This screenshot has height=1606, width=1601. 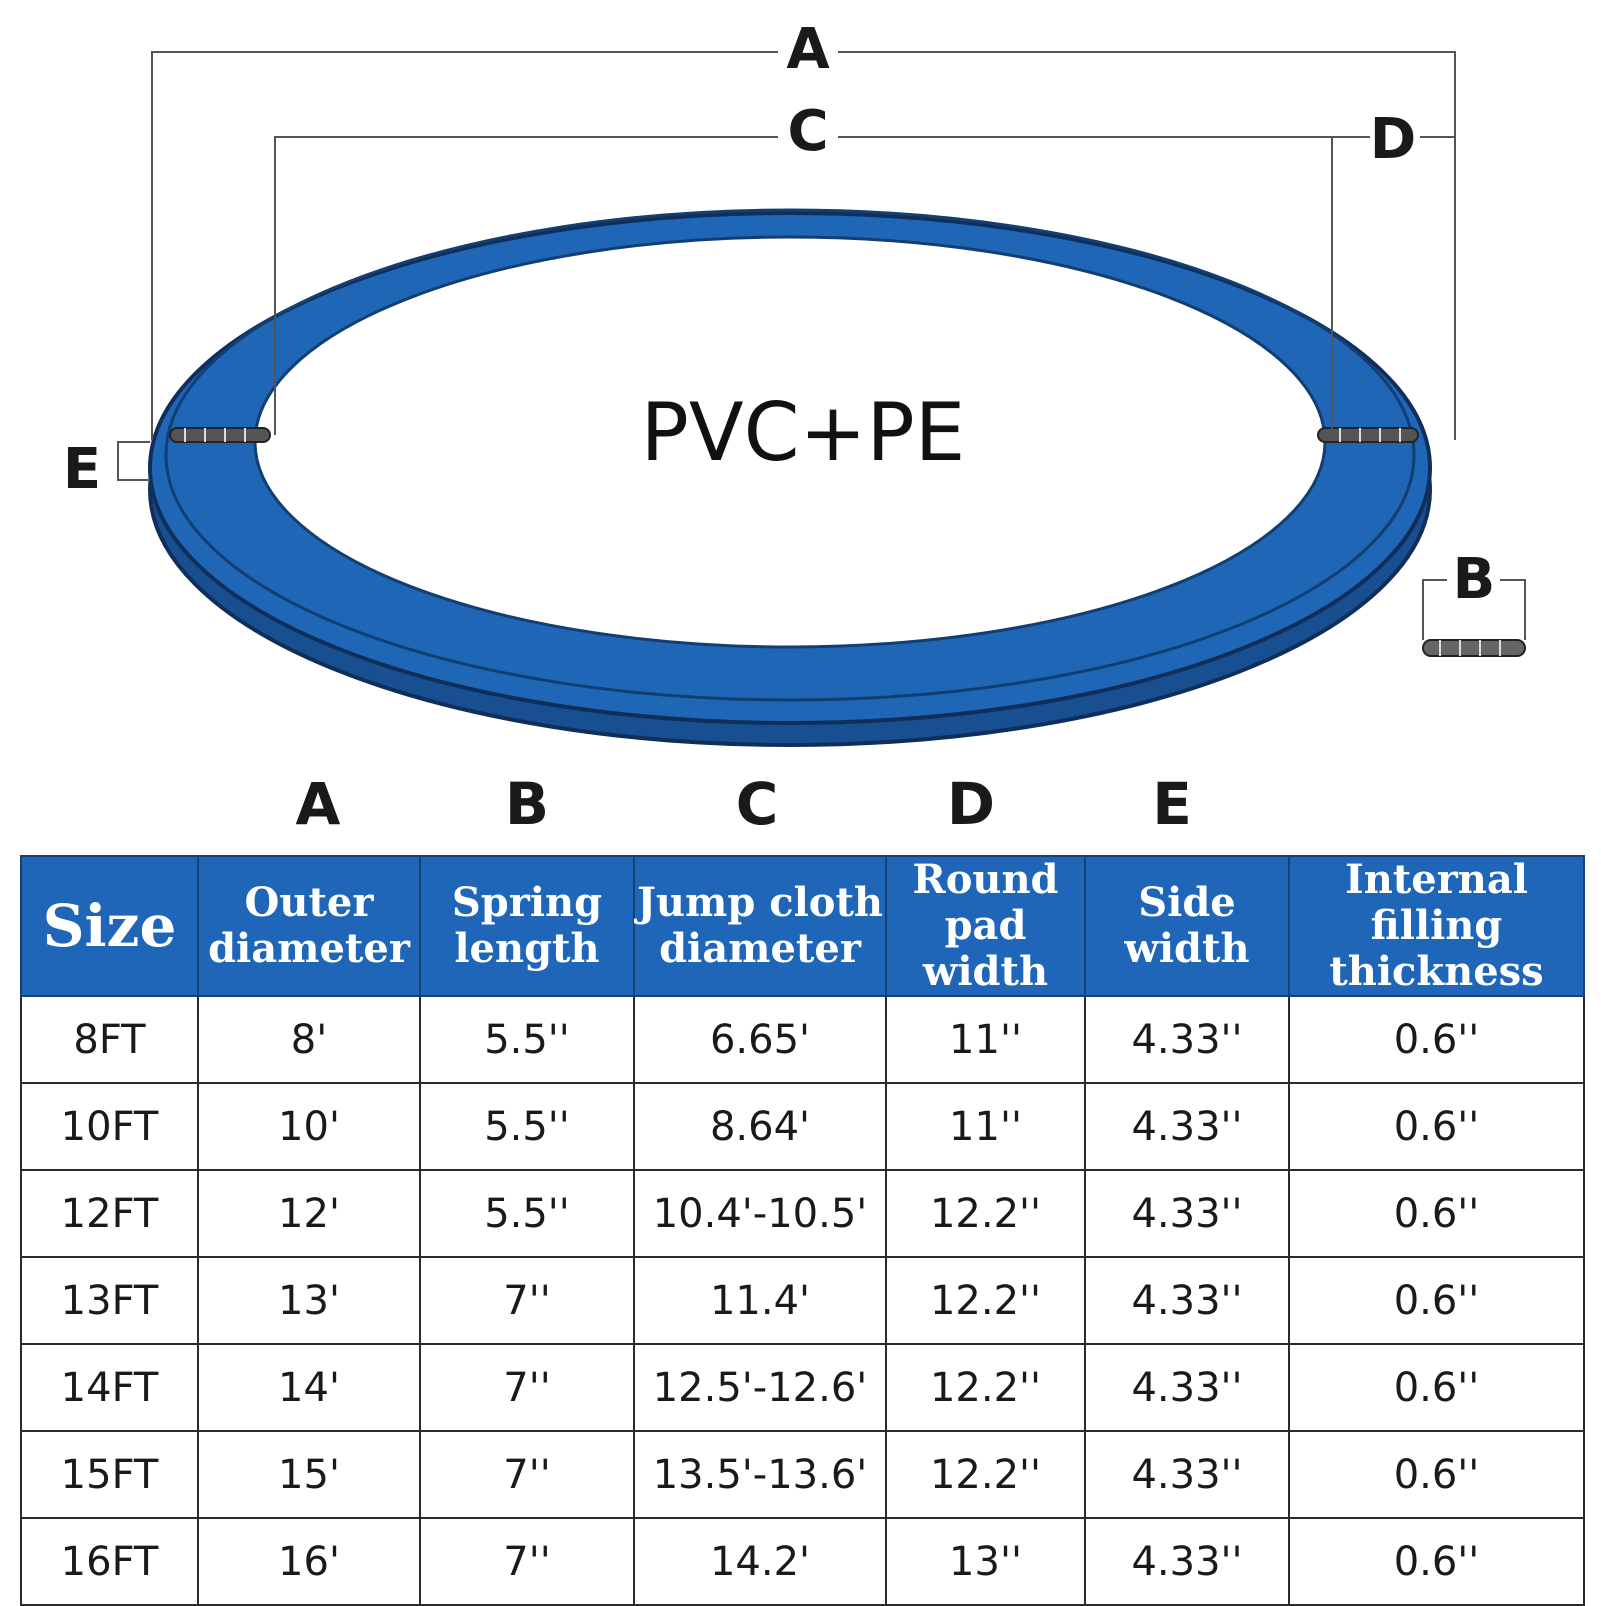 What do you see at coordinates (1368, 435) in the screenshot?
I see `spring-right` at bounding box center [1368, 435].